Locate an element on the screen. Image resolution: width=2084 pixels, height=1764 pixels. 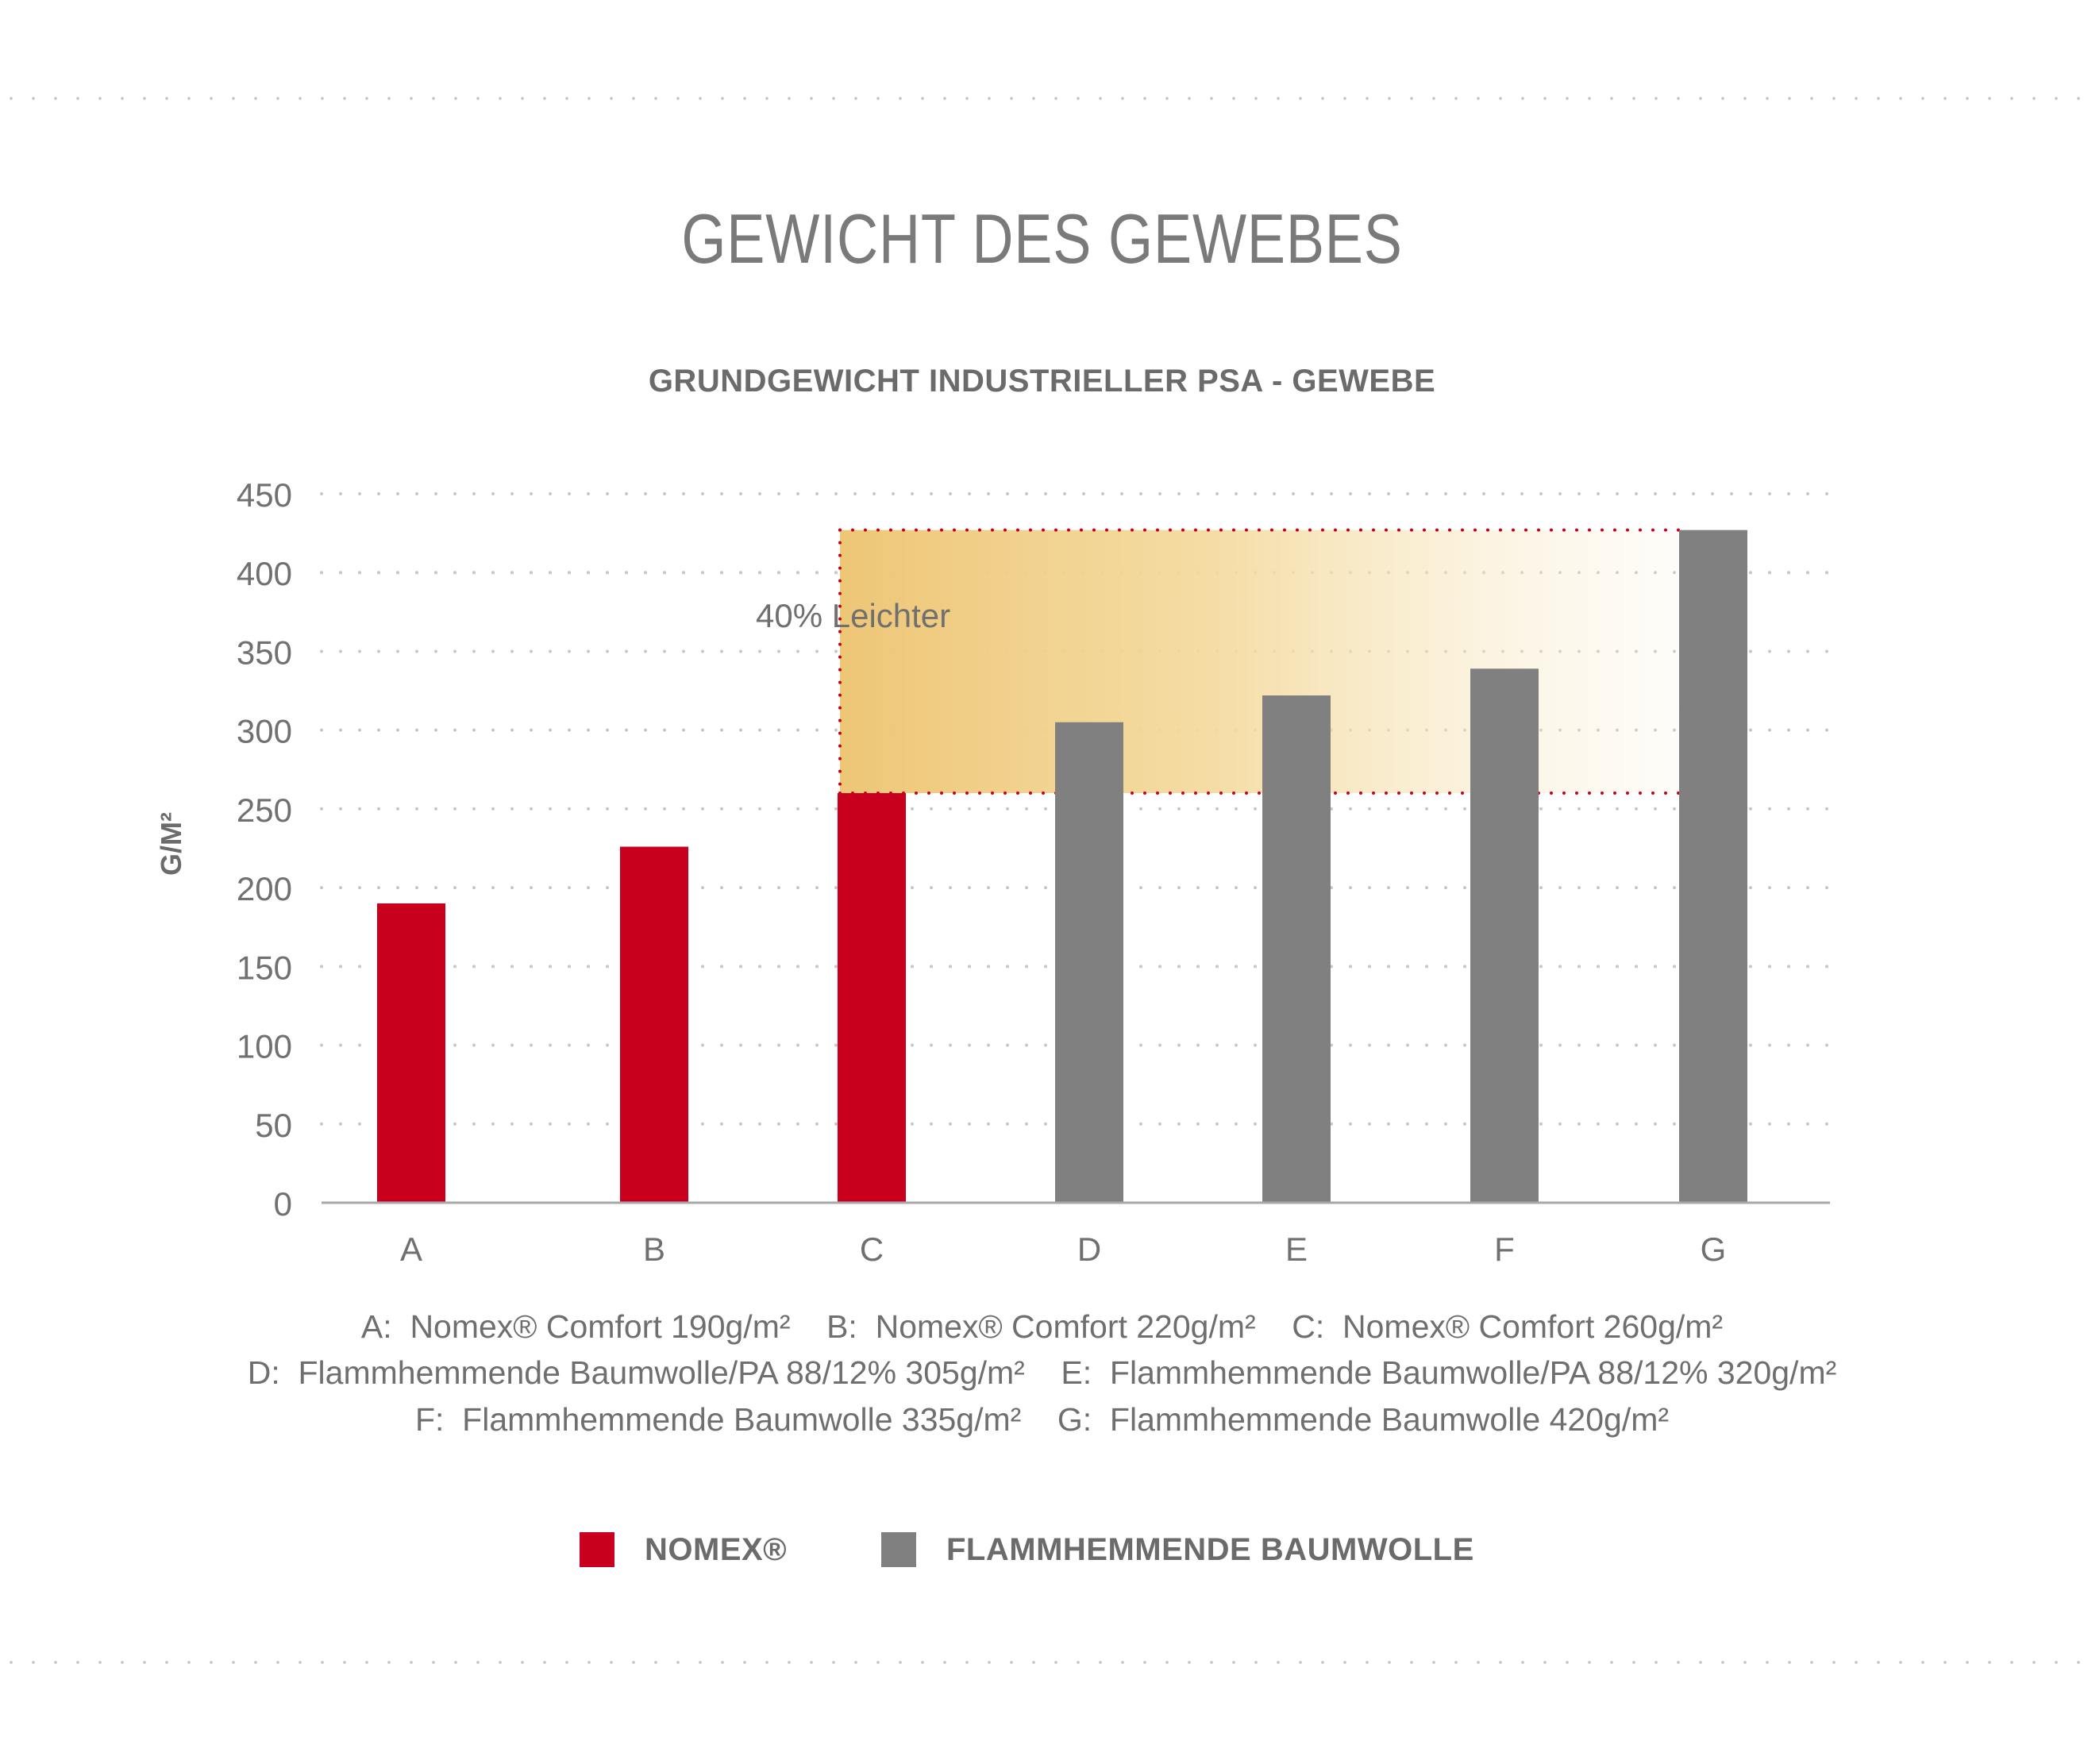
x-tick-label-d: D is located at coordinates (1089, 1249).